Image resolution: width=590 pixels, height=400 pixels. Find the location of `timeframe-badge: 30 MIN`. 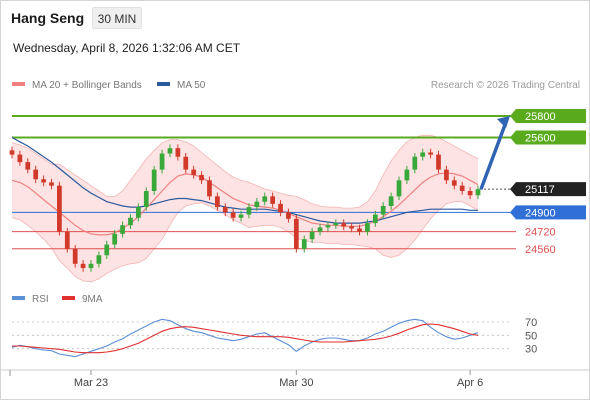

timeframe-badge: 30 MIN is located at coordinates (117, 18).